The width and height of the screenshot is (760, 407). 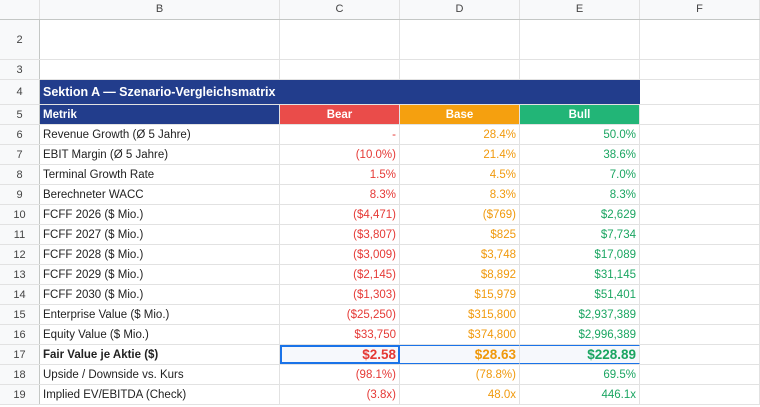 I want to click on metric-header: Metrik, so click(x=160, y=114).